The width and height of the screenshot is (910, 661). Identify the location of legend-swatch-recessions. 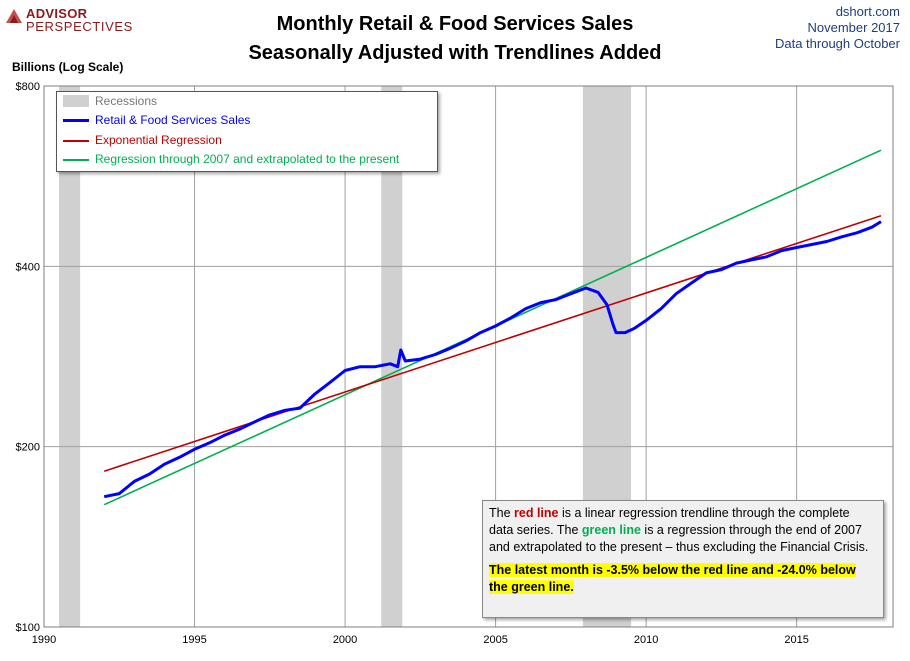
(76, 101).